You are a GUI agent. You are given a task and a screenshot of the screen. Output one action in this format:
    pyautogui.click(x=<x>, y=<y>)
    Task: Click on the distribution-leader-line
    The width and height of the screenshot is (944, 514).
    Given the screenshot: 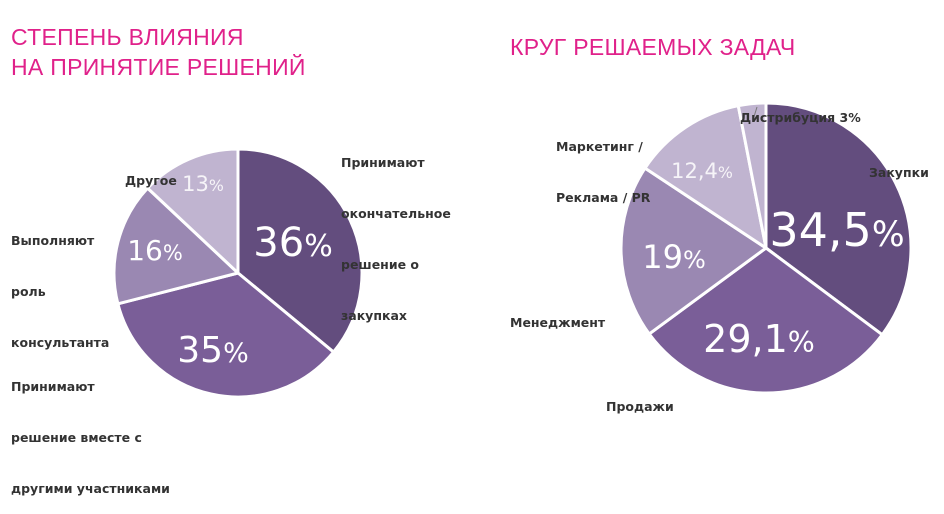 What is the action you would take?
    pyautogui.click(x=755, y=113)
    